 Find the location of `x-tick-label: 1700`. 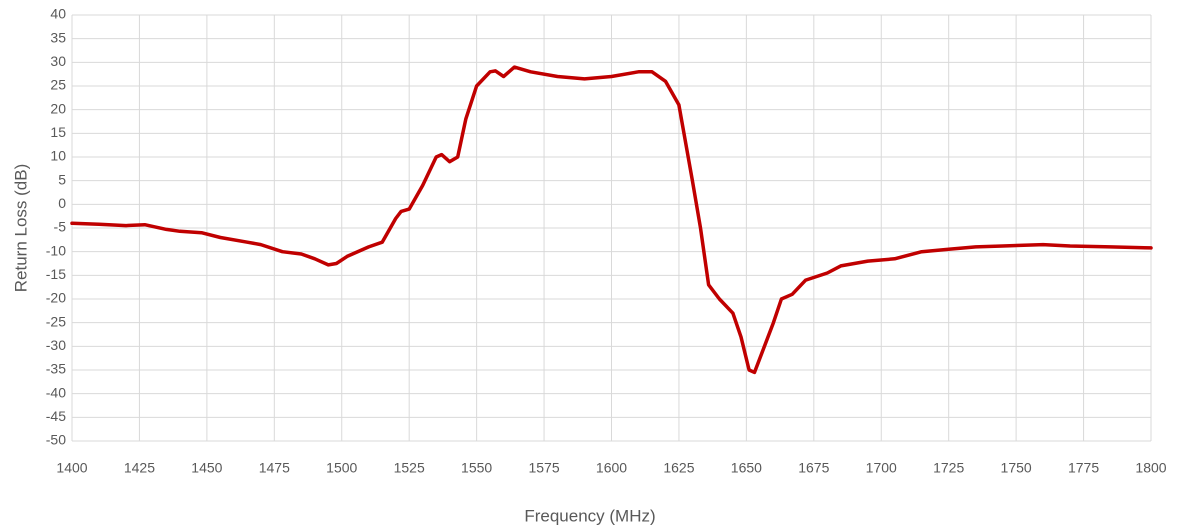

x-tick-label: 1700 is located at coordinates (881, 468).